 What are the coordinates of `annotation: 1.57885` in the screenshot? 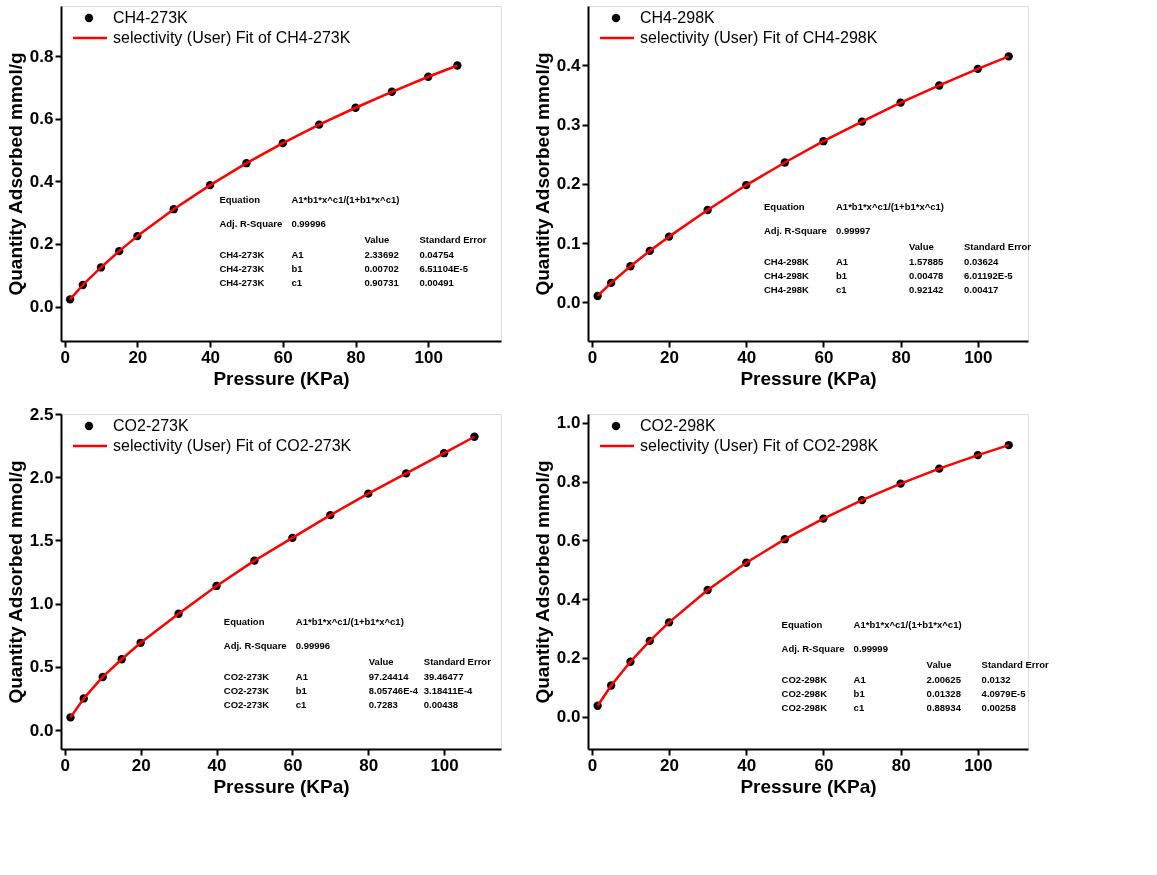 It's located at (927, 261).